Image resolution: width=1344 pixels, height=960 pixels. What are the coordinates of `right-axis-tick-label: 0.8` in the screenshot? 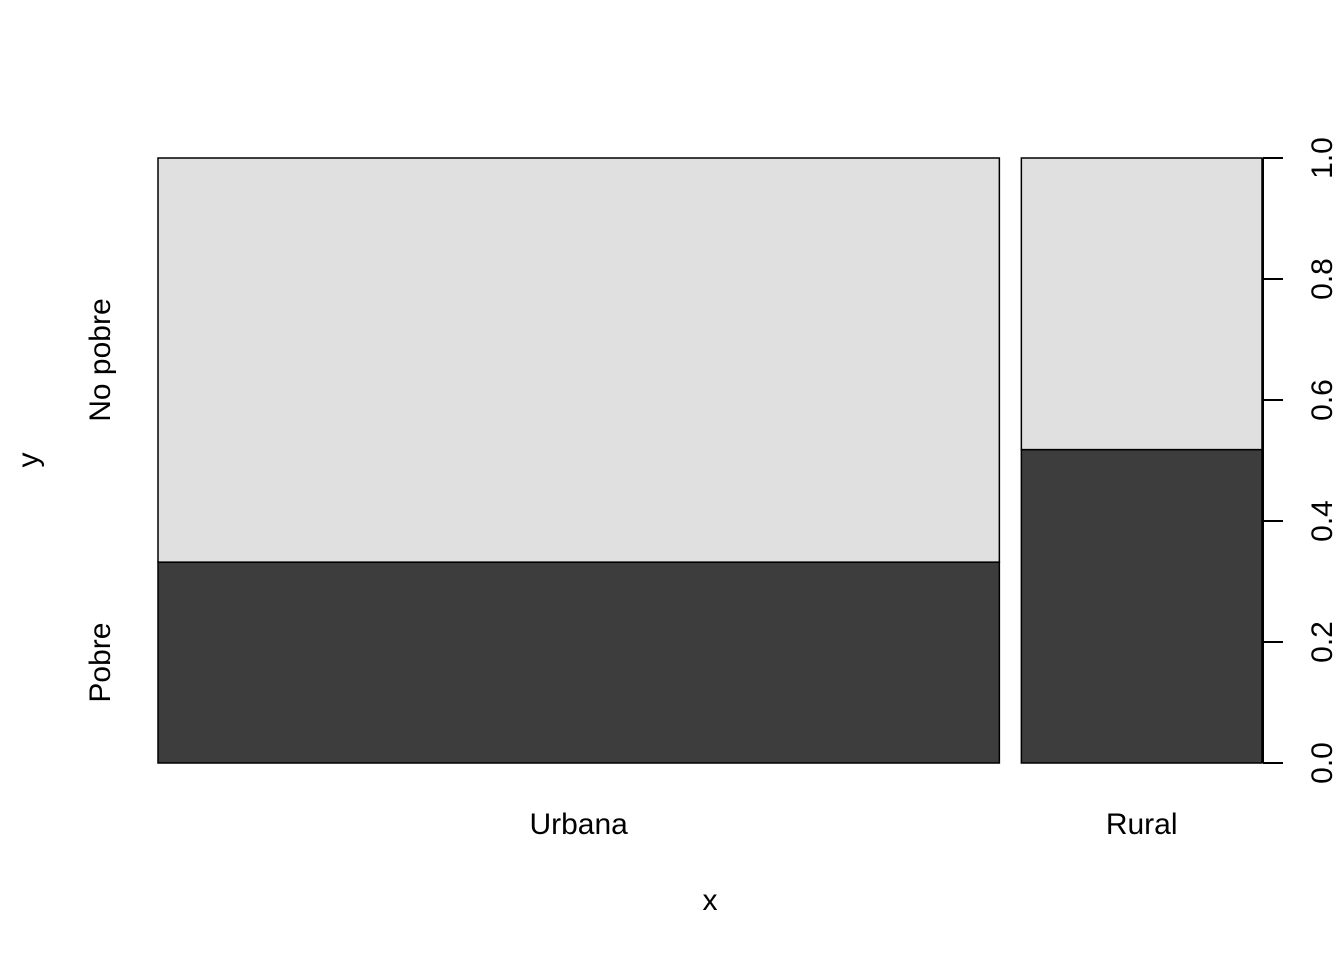 It's located at (1322, 279).